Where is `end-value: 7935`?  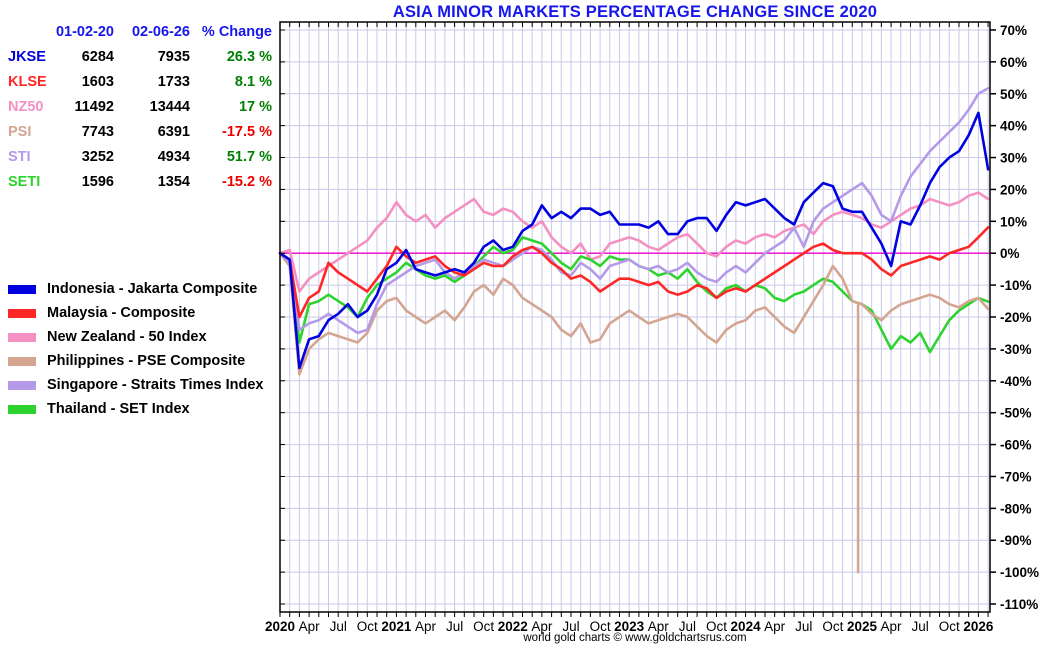
end-value: 7935 is located at coordinates (173, 57).